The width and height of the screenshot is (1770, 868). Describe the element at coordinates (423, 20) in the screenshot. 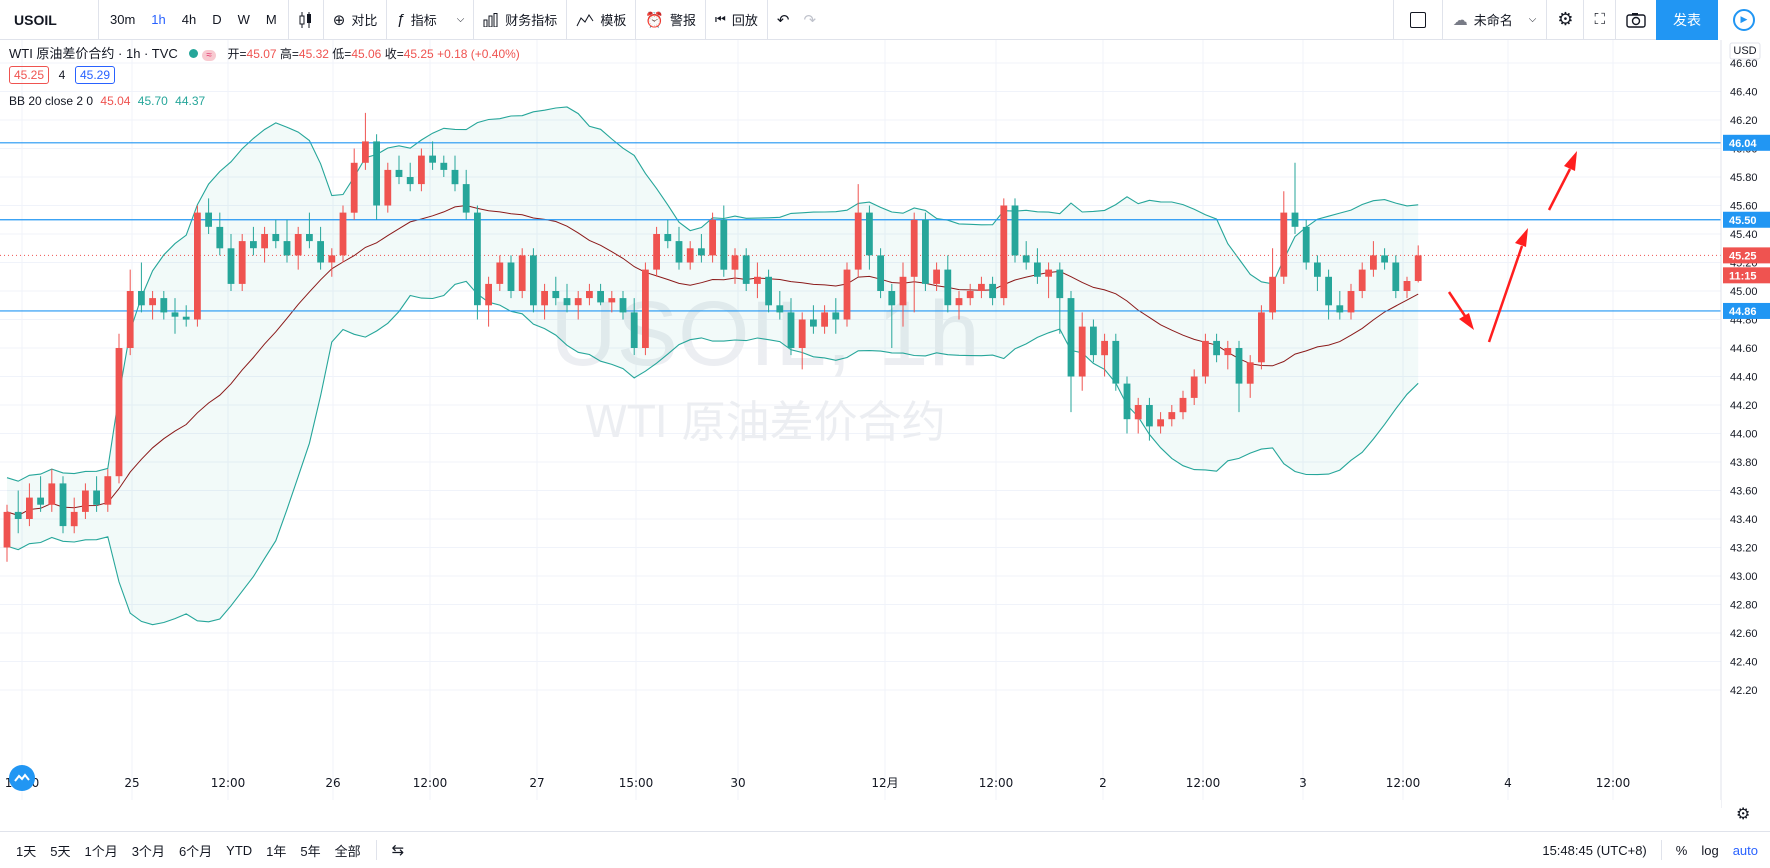

I see `indicators-label: 指标` at that location.